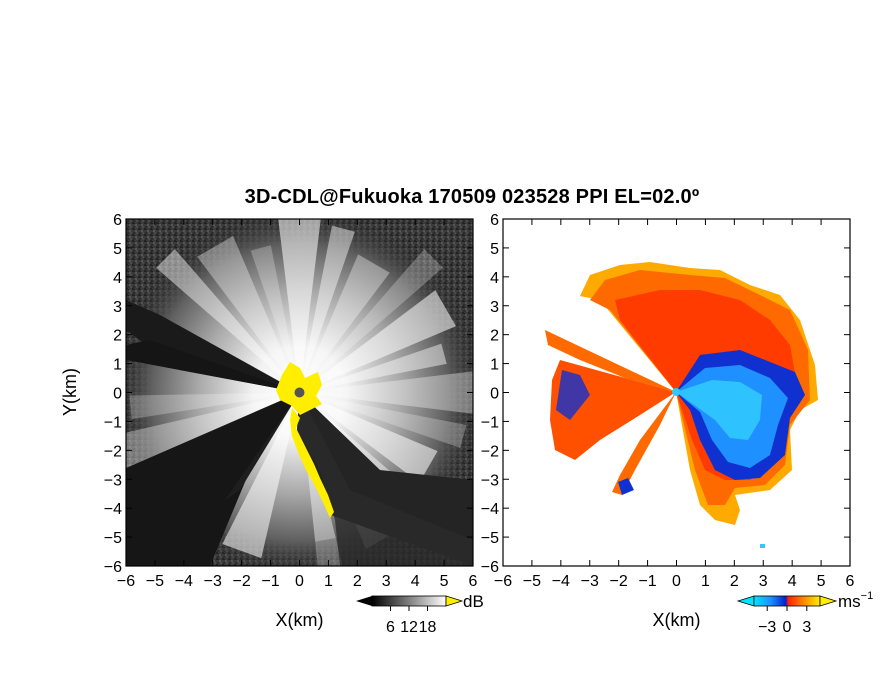 The image size is (880, 680). I want to click on right-heatmap, so click(681, 405).